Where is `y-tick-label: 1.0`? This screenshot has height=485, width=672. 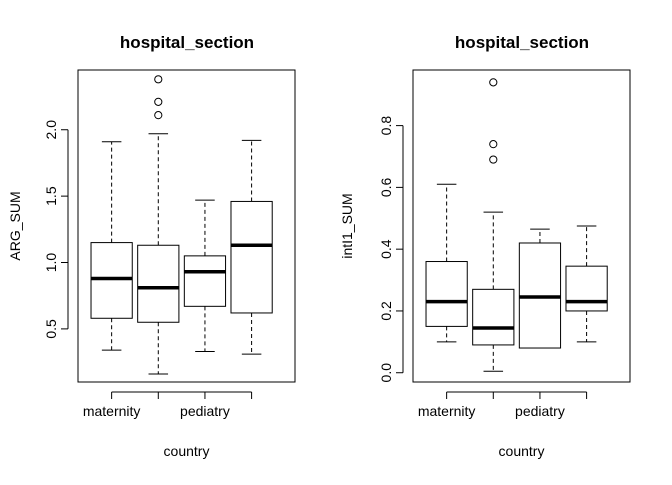
y-tick-label: 1.0 is located at coordinates (51, 263).